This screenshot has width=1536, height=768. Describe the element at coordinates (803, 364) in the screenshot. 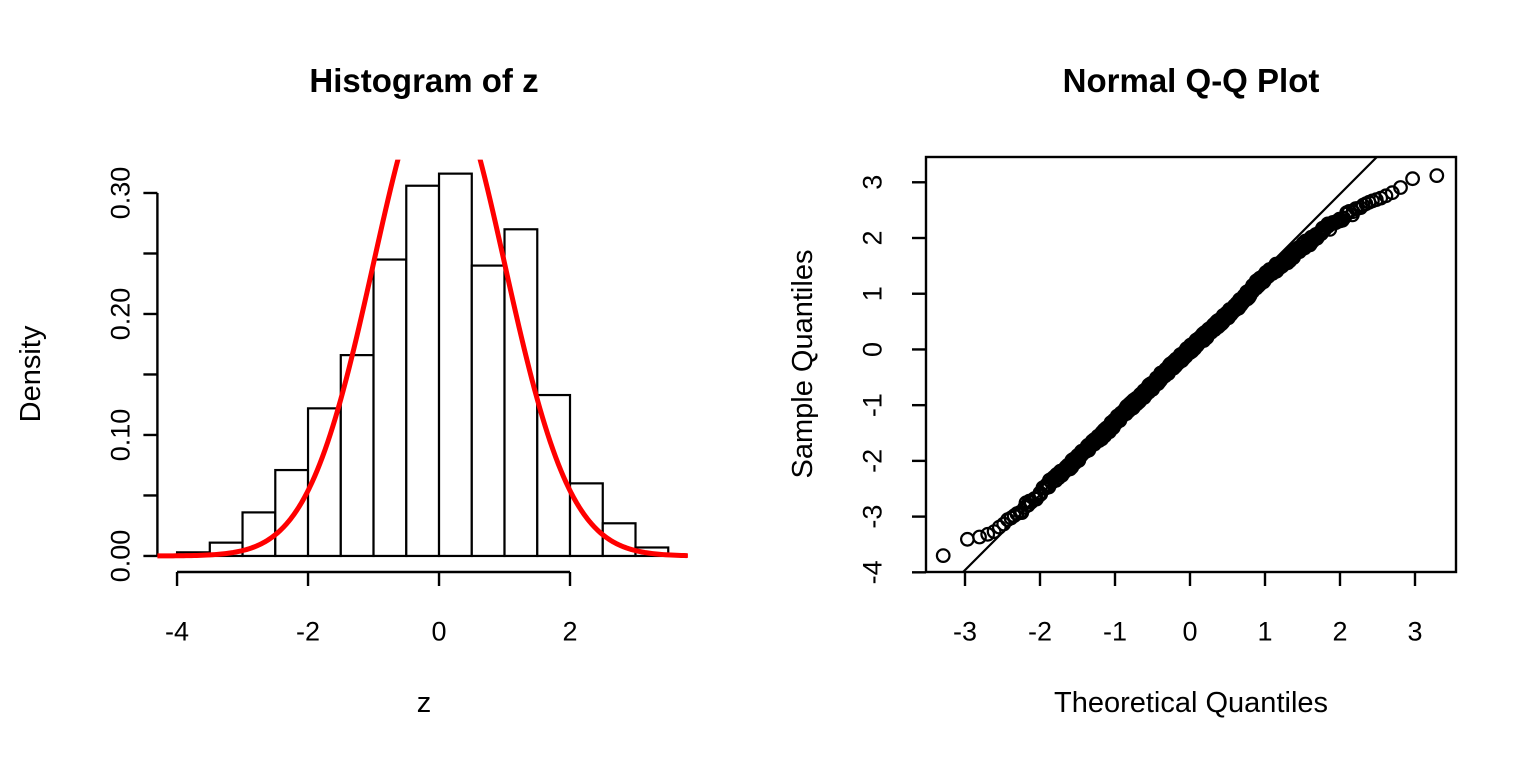

I see `qq-yaxis-title: Sample Quantiles` at that location.